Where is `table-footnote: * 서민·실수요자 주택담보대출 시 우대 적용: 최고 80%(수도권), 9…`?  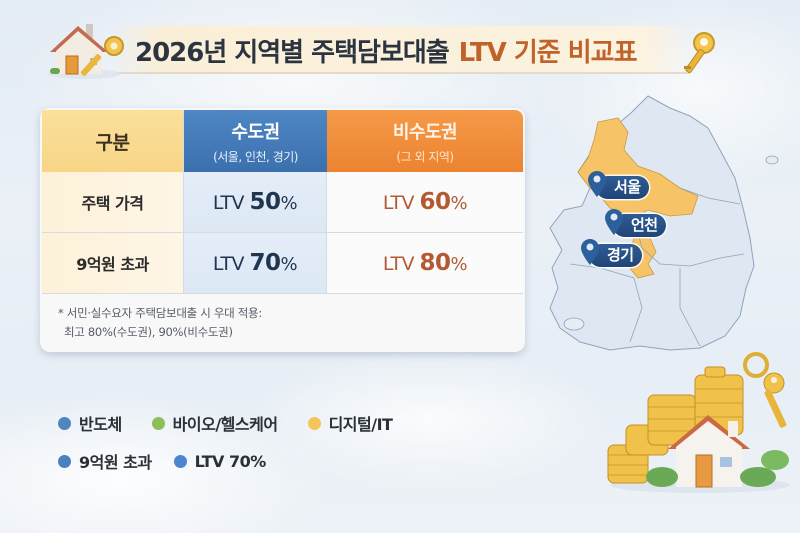 table-footnote: * 서민·실수요자 주택담보대출 시 우대 적용: 최고 80%(수도권), 9… is located at coordinates (160, 323).